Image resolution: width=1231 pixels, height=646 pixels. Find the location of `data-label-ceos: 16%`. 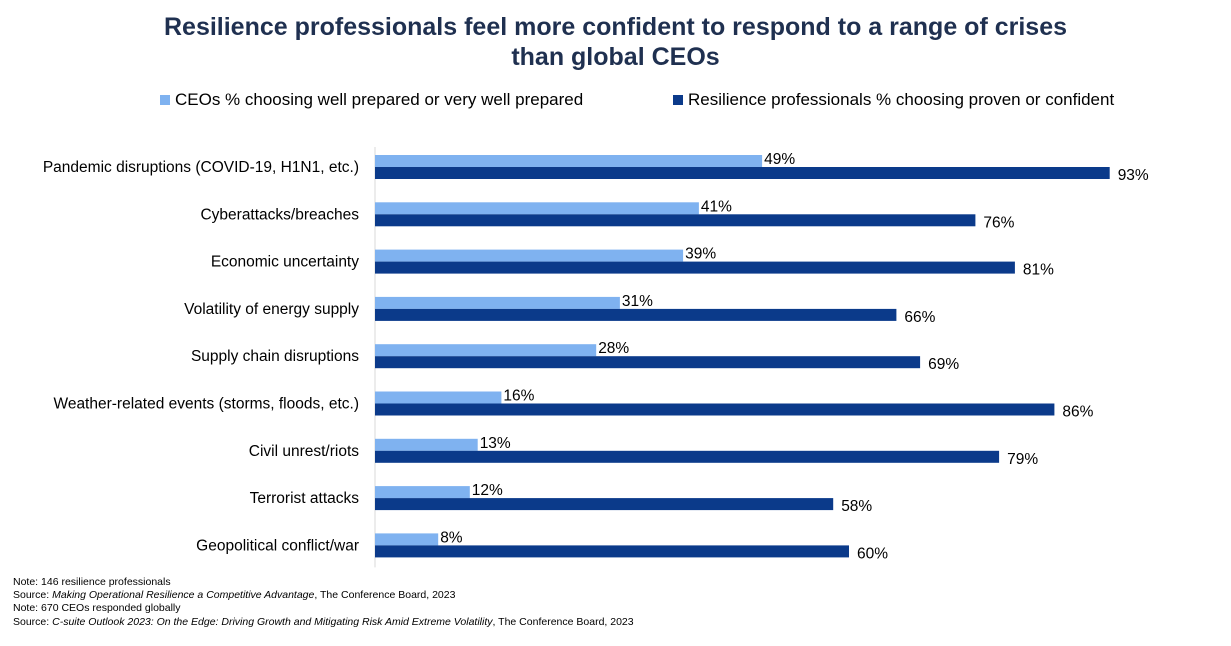

data-label-ceos: 16% is located at coordinates (518, 396).